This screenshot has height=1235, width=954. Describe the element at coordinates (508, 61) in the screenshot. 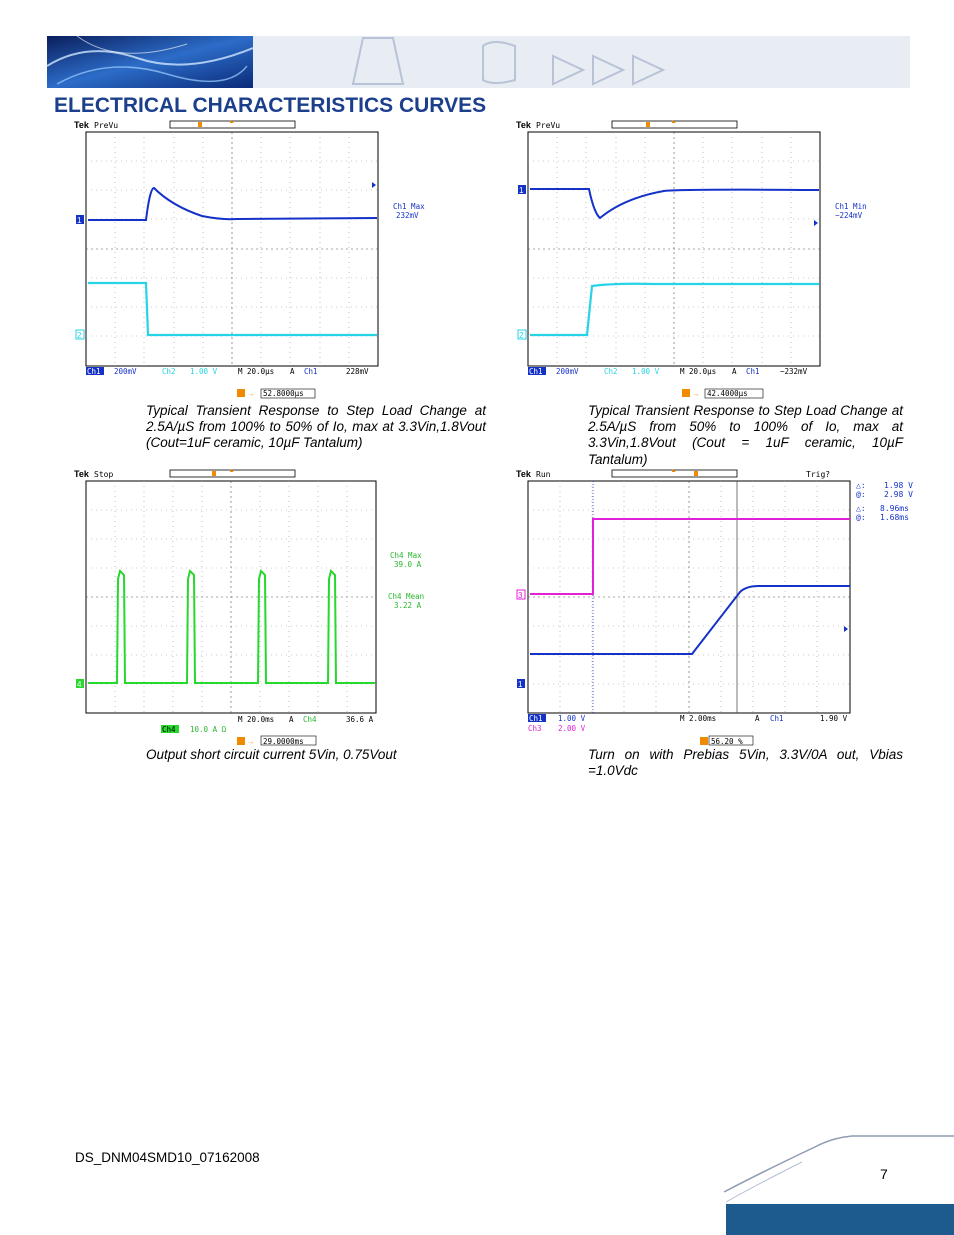

I see `header-decoration` at that location.